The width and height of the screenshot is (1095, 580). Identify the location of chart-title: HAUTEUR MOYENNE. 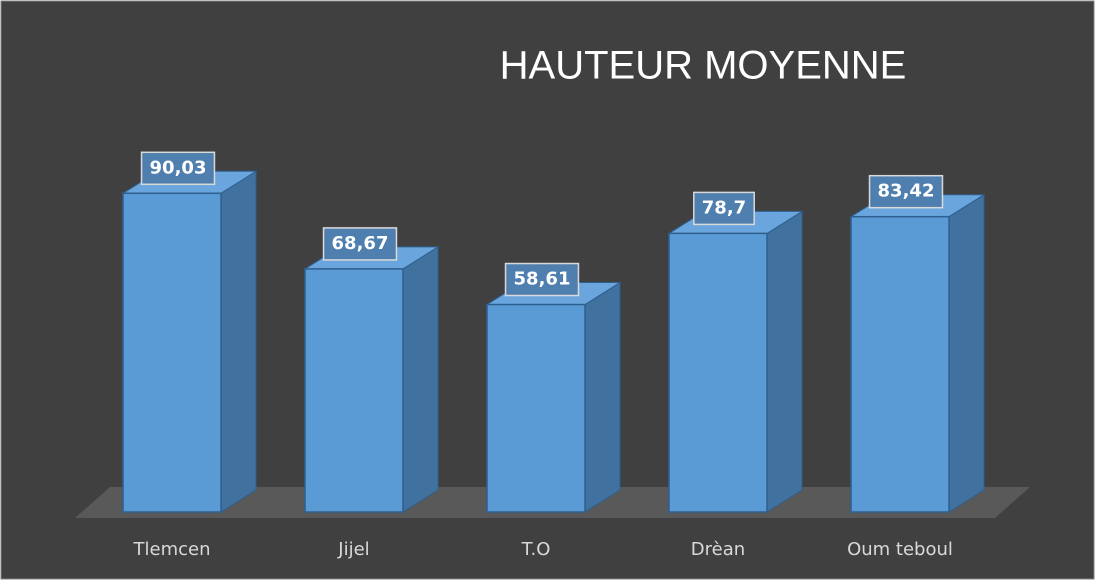
(703, 66).